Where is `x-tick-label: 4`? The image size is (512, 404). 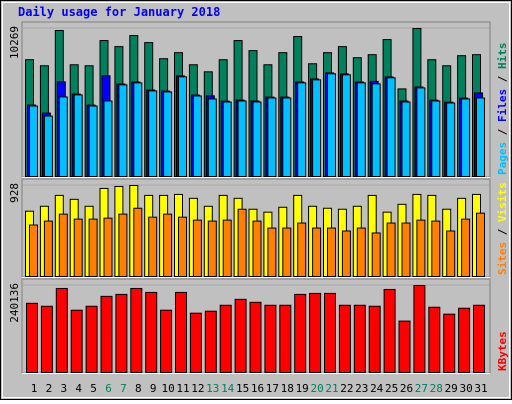
x-tick-label: 4 is located at coordinates (78, 388).